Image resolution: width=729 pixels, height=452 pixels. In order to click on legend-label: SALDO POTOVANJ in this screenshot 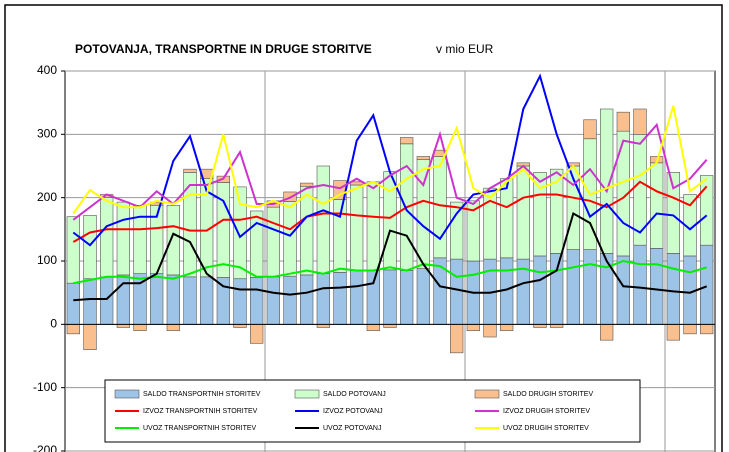, I will do `click(354, 394)`.